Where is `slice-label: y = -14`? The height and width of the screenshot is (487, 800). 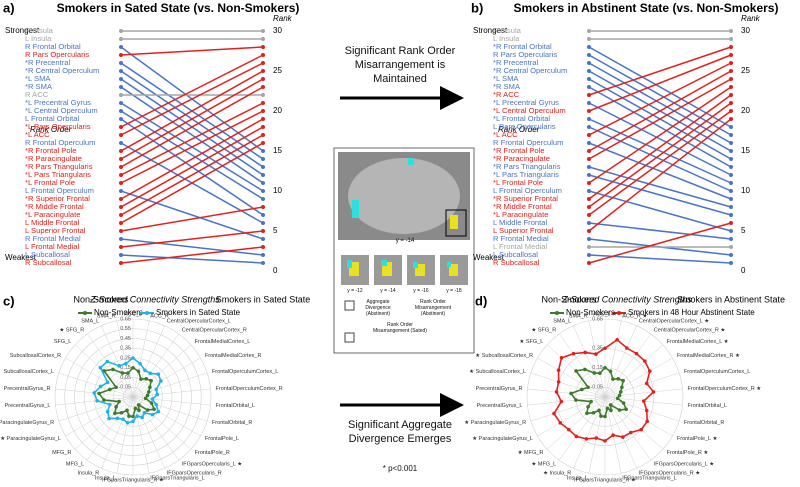
slice-label: y = -14 is located at coordinates (405, 241).